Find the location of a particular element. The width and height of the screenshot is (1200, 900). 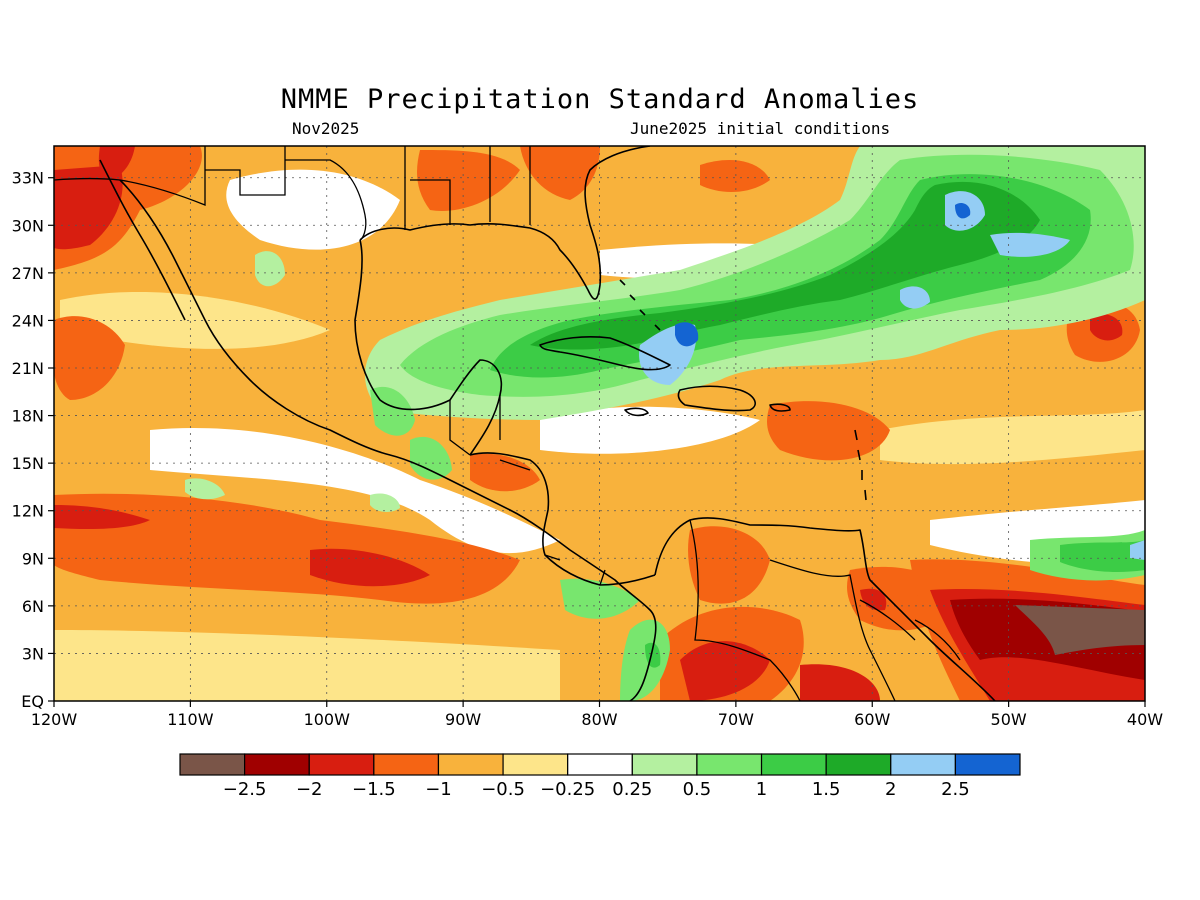

lat-label: 21N is located at coordinates (28, 368).